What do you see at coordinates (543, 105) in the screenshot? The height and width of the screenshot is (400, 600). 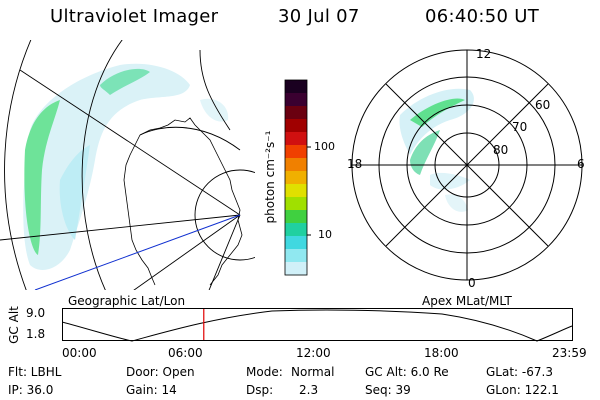 I see `mlat-label-60: 60` at bounding box center [543, 105].